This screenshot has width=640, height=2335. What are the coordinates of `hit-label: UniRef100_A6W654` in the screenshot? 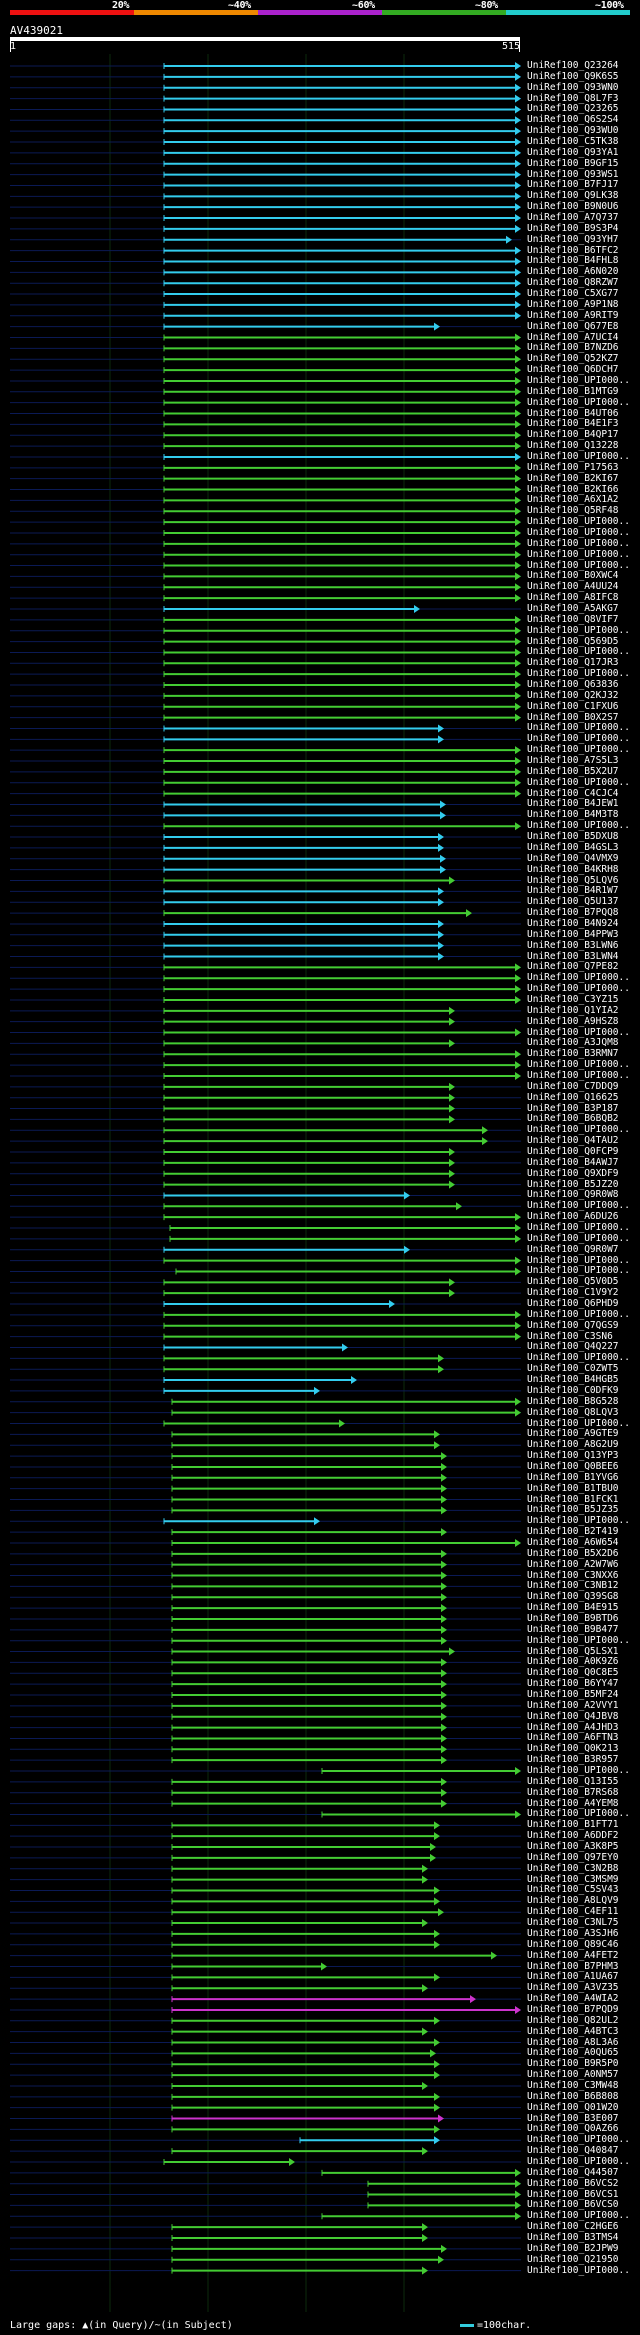 It's located at (573, 1542).